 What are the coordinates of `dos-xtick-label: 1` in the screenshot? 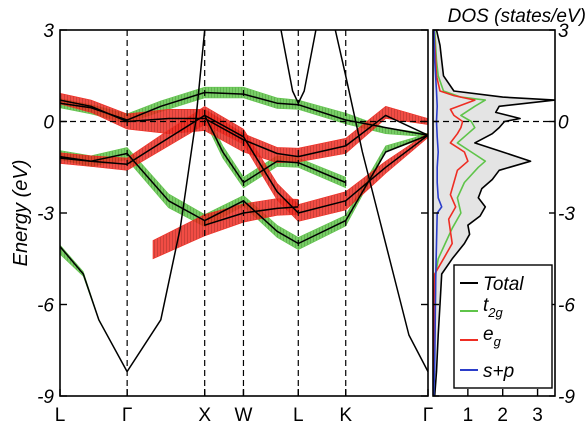 It's located at (468, 415).